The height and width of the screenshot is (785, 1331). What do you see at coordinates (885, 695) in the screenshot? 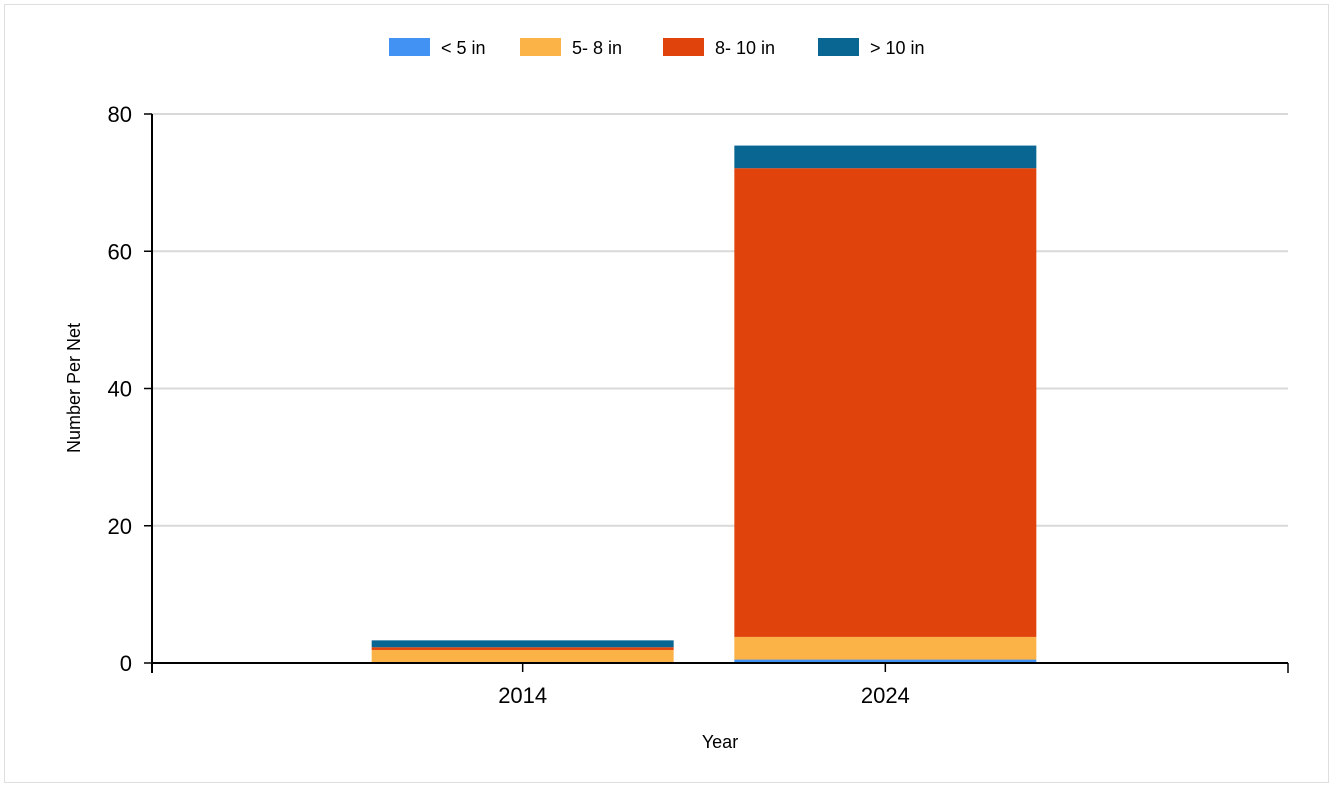
I see `x-tick-label: 2024` at bounding box center [885, 695].